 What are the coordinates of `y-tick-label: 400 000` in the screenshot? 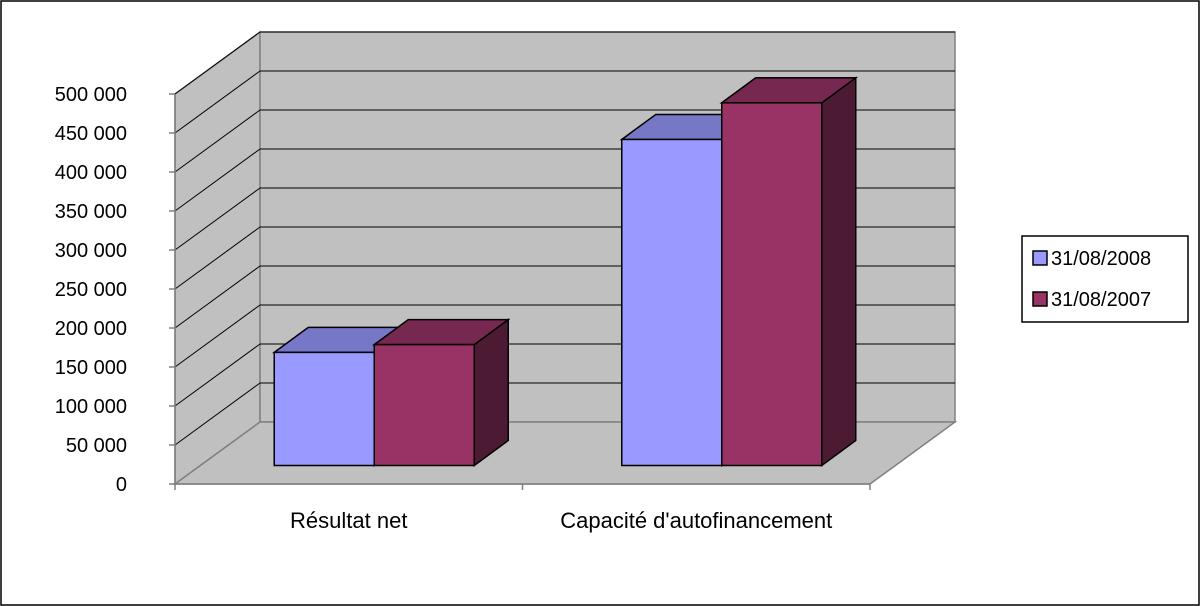 It's located at (91, 173).